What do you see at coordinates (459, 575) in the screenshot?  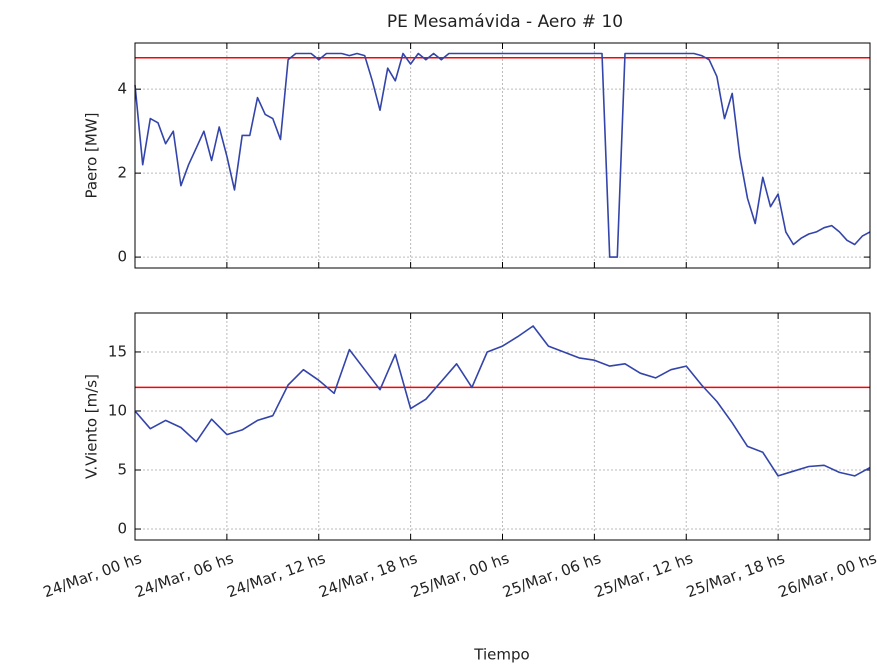 I see `x-tick-label: 25/Mar, 00 hs` at bounding box center [459, 575].